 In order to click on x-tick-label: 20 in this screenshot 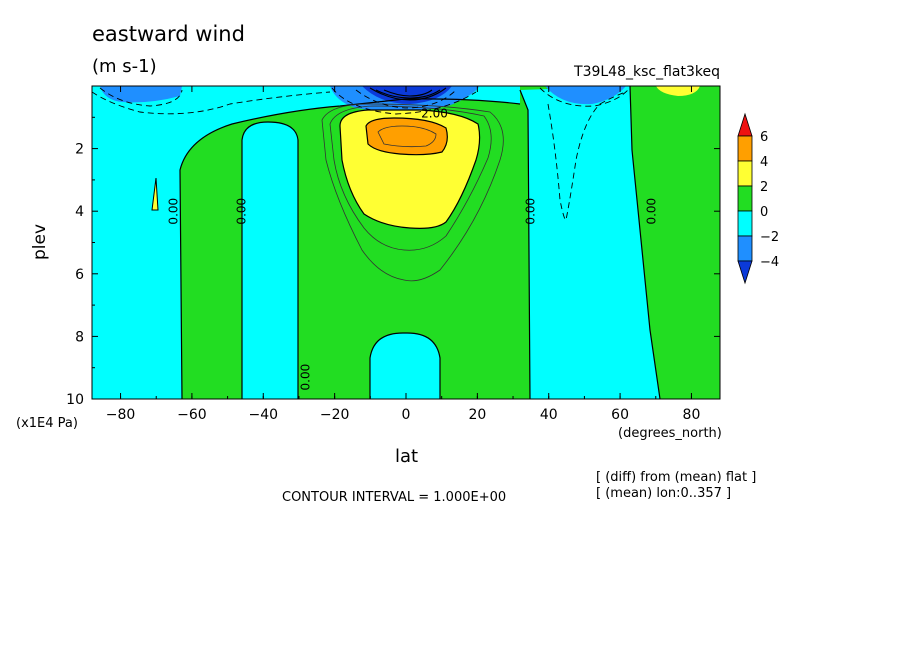, I will do `click(477, 415)`.